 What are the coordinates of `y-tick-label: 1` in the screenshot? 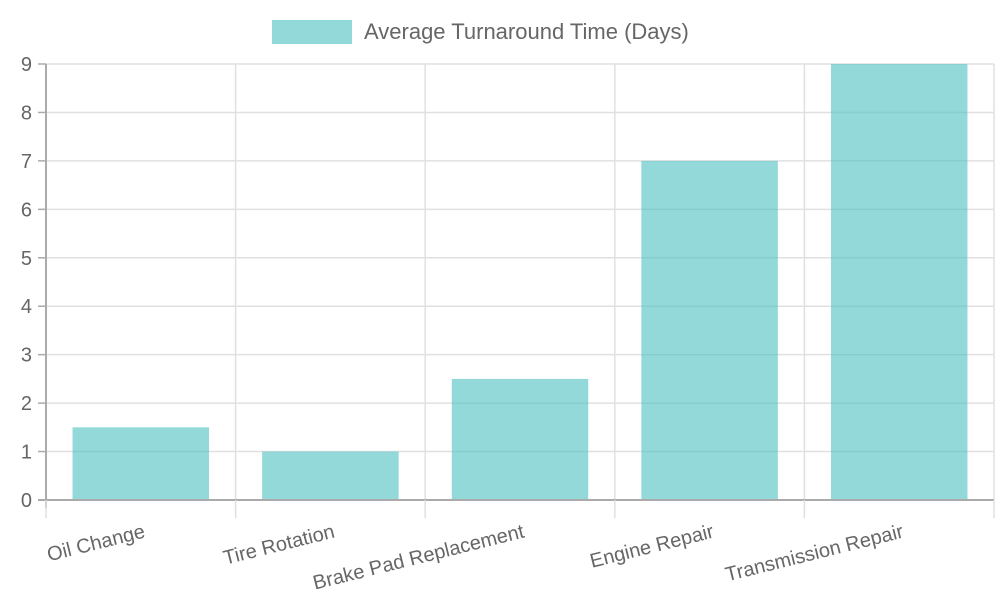 It's located at (26, 453).